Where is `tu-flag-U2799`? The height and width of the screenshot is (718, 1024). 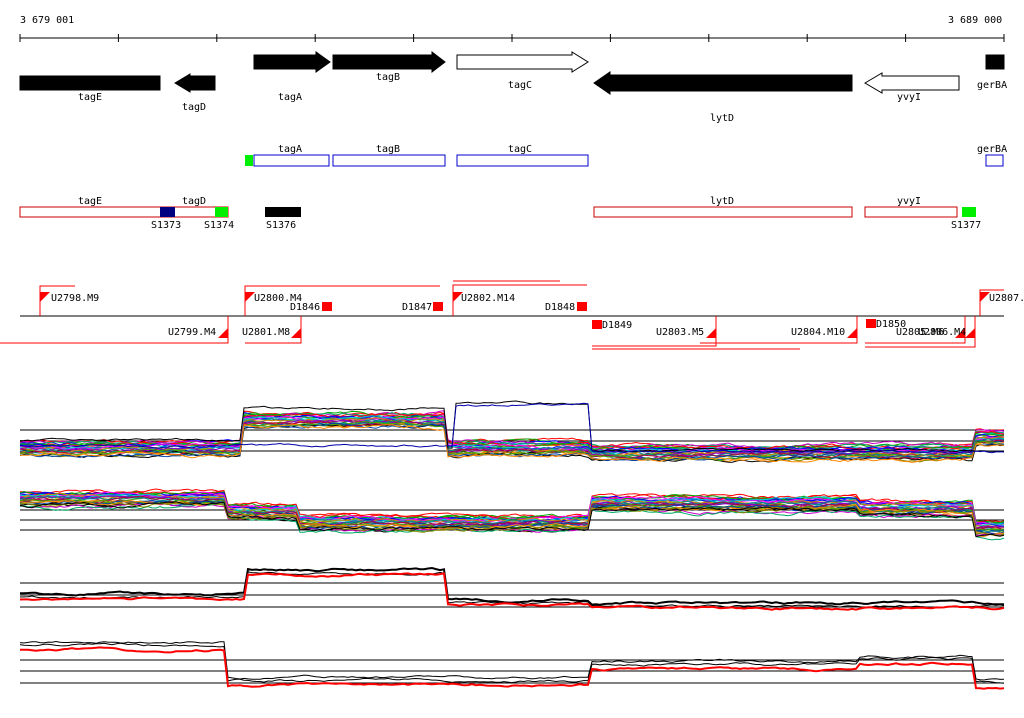 tu-flag-U2799 is located at coordinates (223, 333).